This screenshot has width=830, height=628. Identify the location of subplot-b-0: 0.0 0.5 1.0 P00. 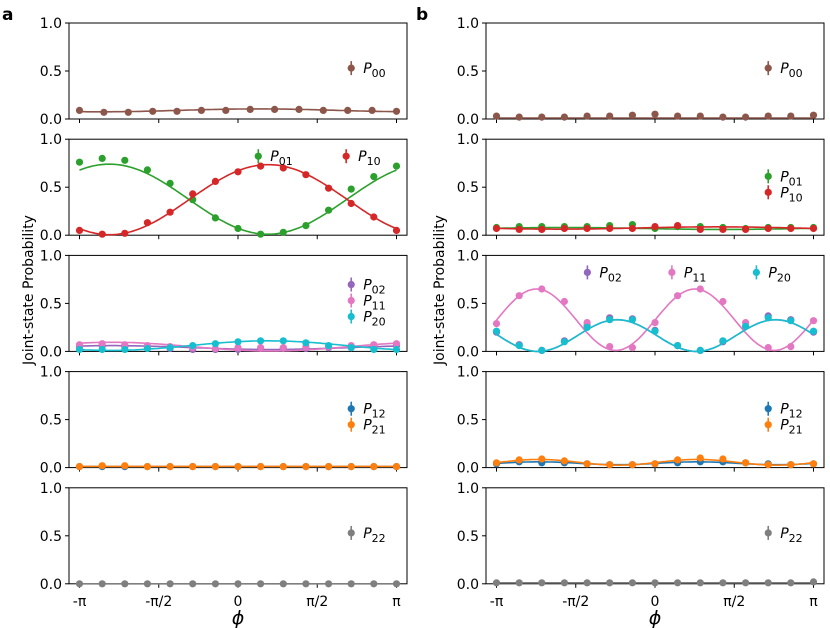
(641, 72).